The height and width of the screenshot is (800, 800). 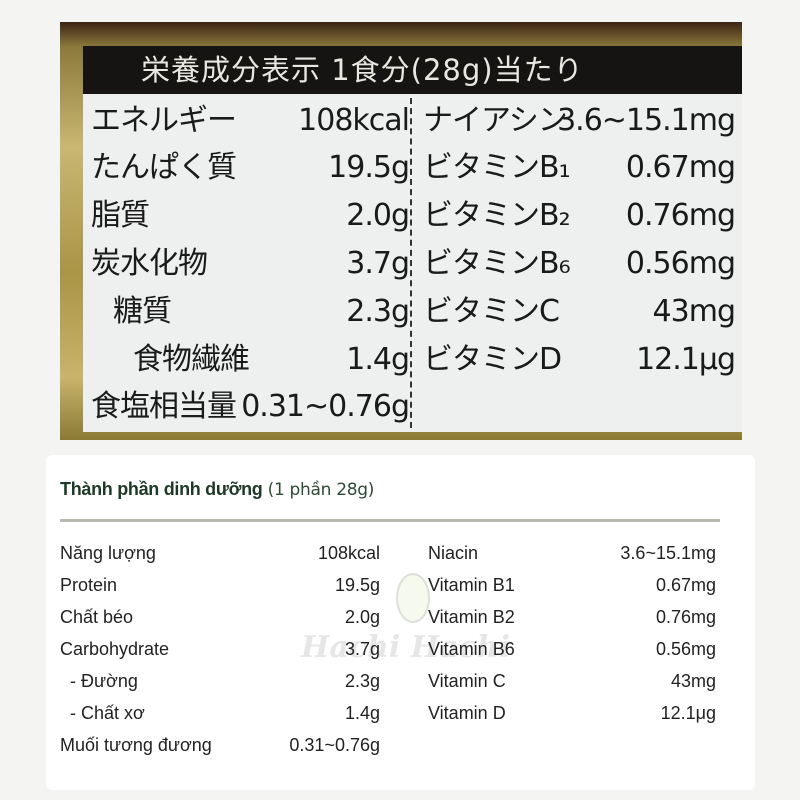 What do you see at coordinates (491, 311) in the screenshot?
I see `nutrient-label: ビタミンC` at bounding box center [491, 311].